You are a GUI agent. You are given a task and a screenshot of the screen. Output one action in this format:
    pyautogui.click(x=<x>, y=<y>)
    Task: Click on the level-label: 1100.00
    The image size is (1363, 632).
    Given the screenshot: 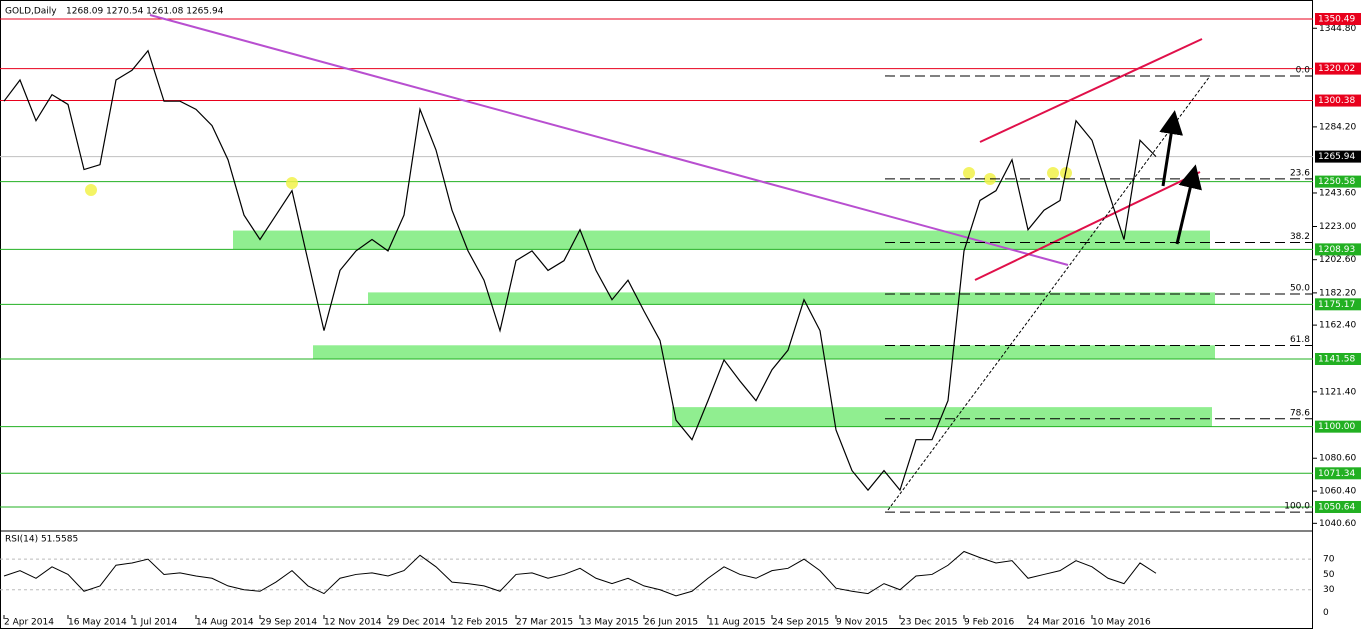 What is the action you would take?
    pyautogui.click(x=1336, y=427)
    